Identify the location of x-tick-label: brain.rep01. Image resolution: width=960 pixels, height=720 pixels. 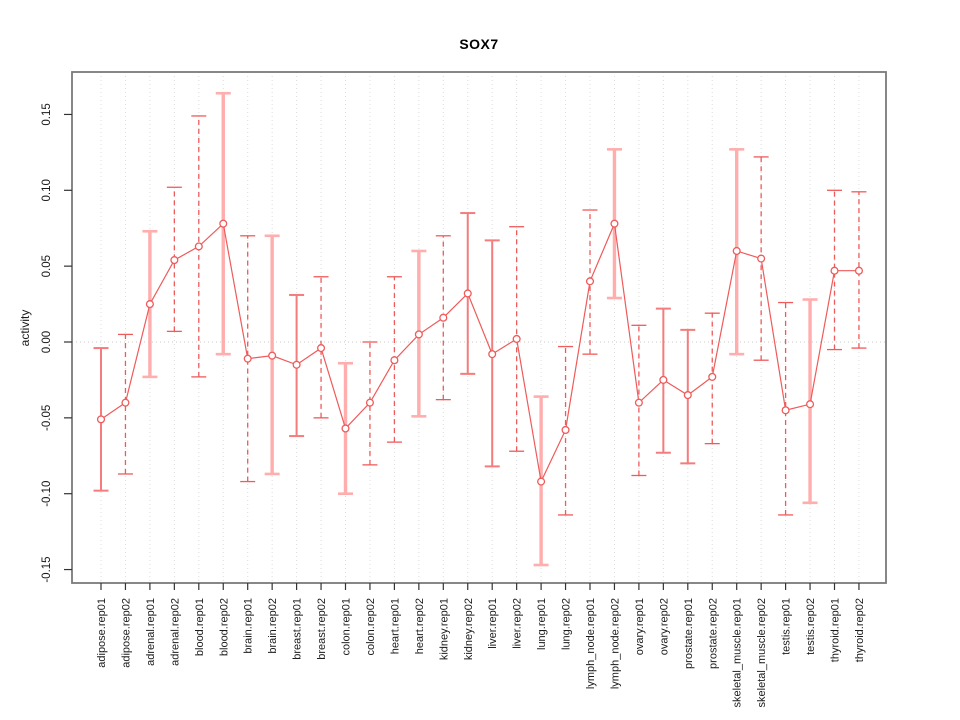
(249, 626).